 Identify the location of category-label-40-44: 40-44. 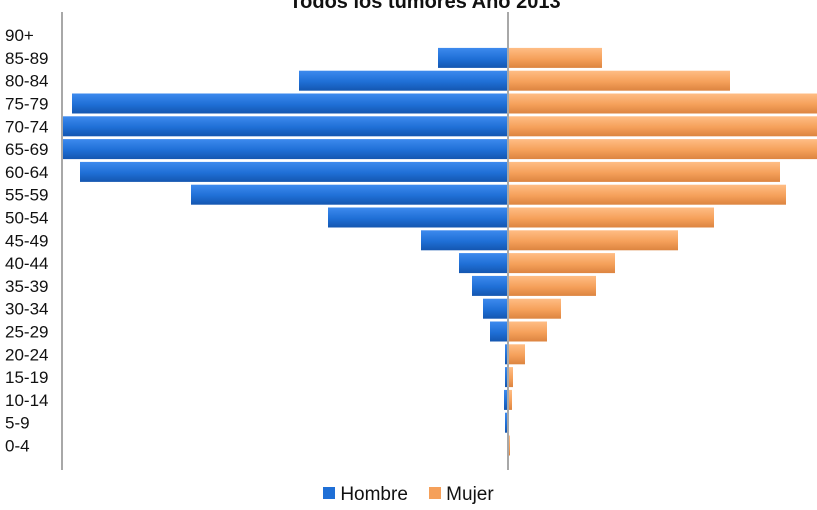
(26, 263).